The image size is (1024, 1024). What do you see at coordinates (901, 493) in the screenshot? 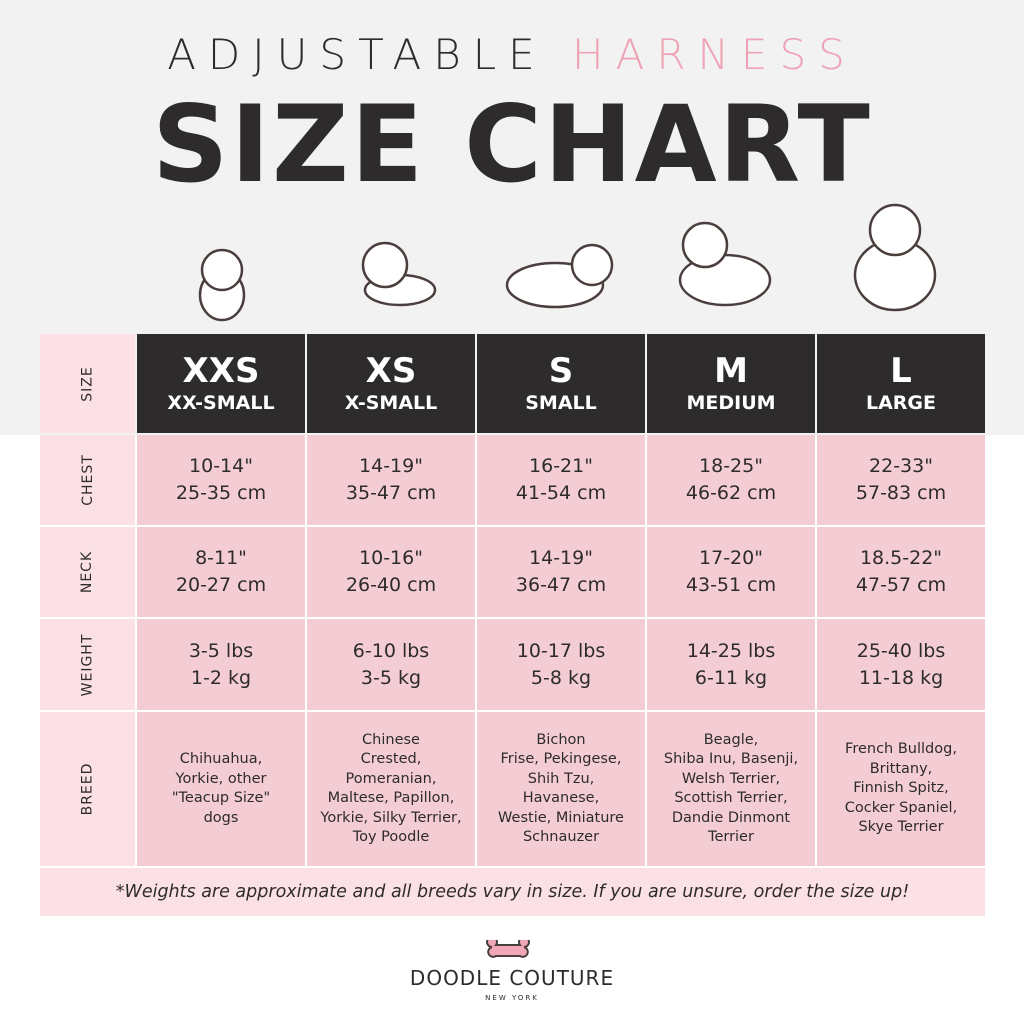
I see `measure-line: 57-83 cm` at bounding box center [901, 493].